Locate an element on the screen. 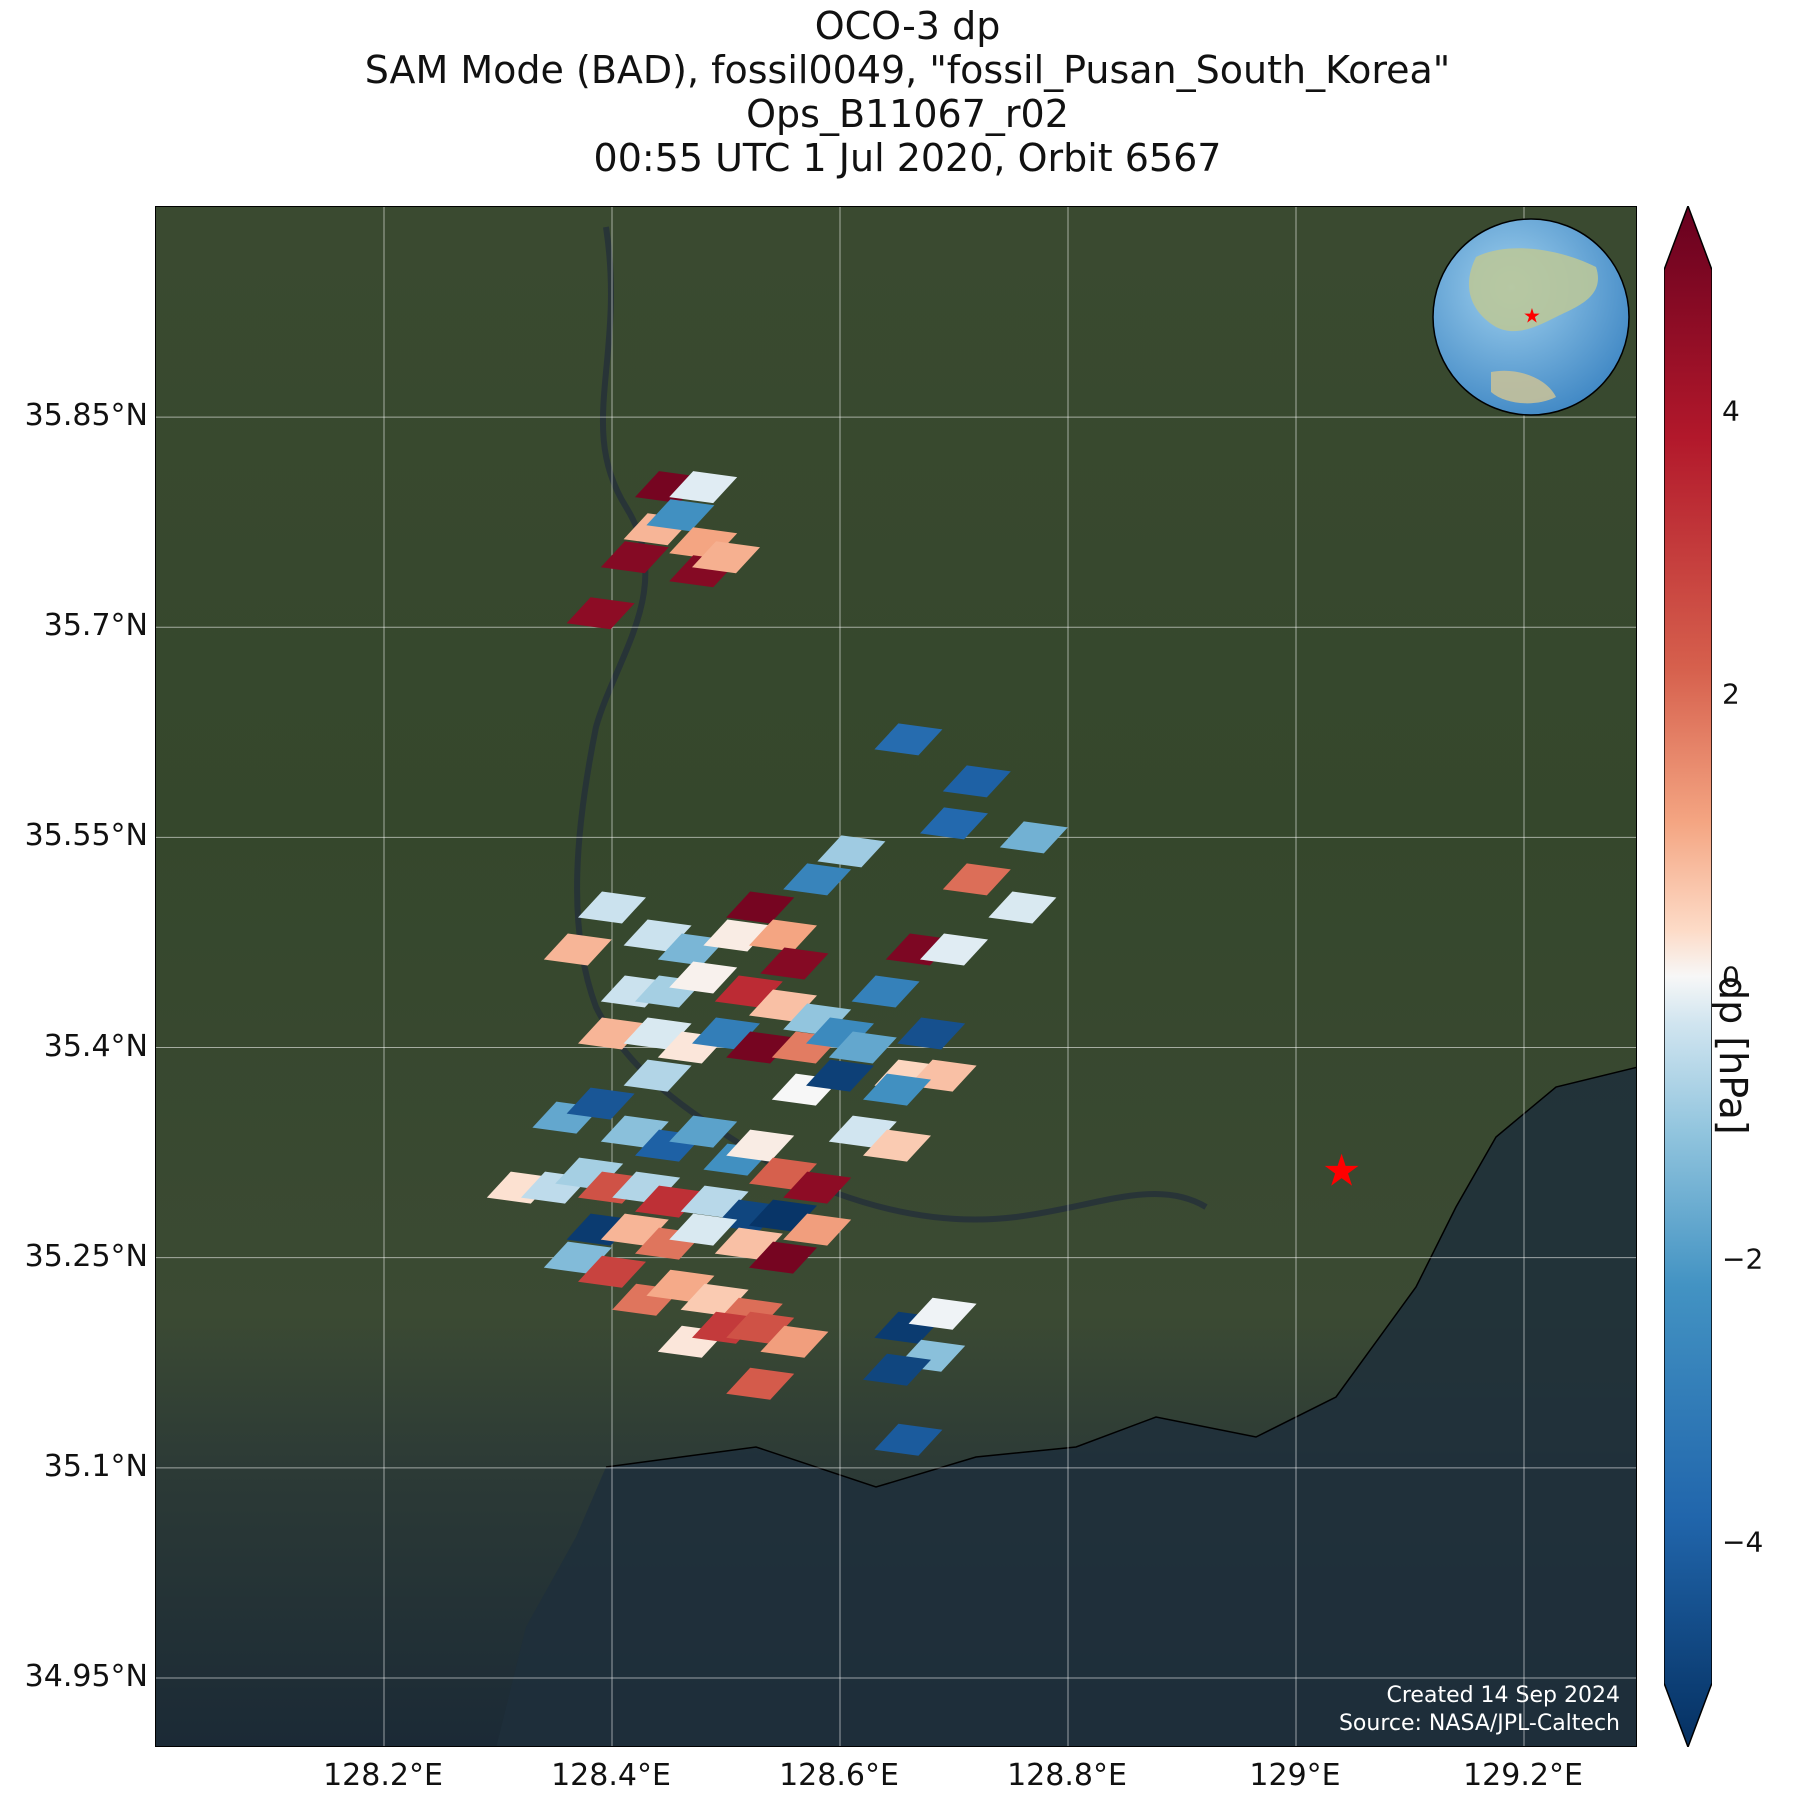 The image size is (1815, 1795). lon-tick-label: 128.2°E is located at coordinates (383, 1775).